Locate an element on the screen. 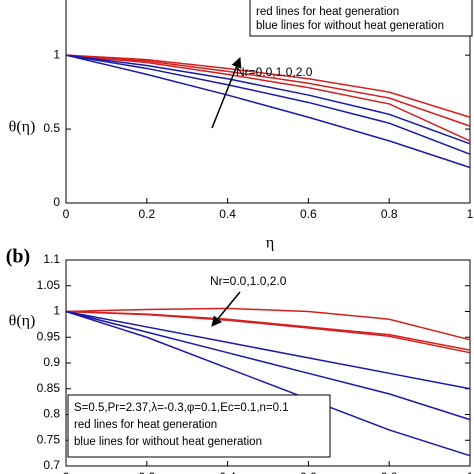 Image resolution: width=474 pixels, height=474 pixels. y-tick-label: 0.5 is located at coordinates (51, 128).